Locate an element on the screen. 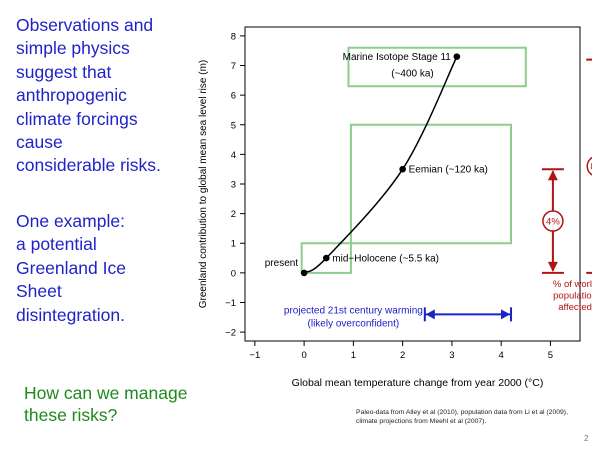 This screenshot has height=450, width=600. point-label: present is located at coordinates (282, 263).